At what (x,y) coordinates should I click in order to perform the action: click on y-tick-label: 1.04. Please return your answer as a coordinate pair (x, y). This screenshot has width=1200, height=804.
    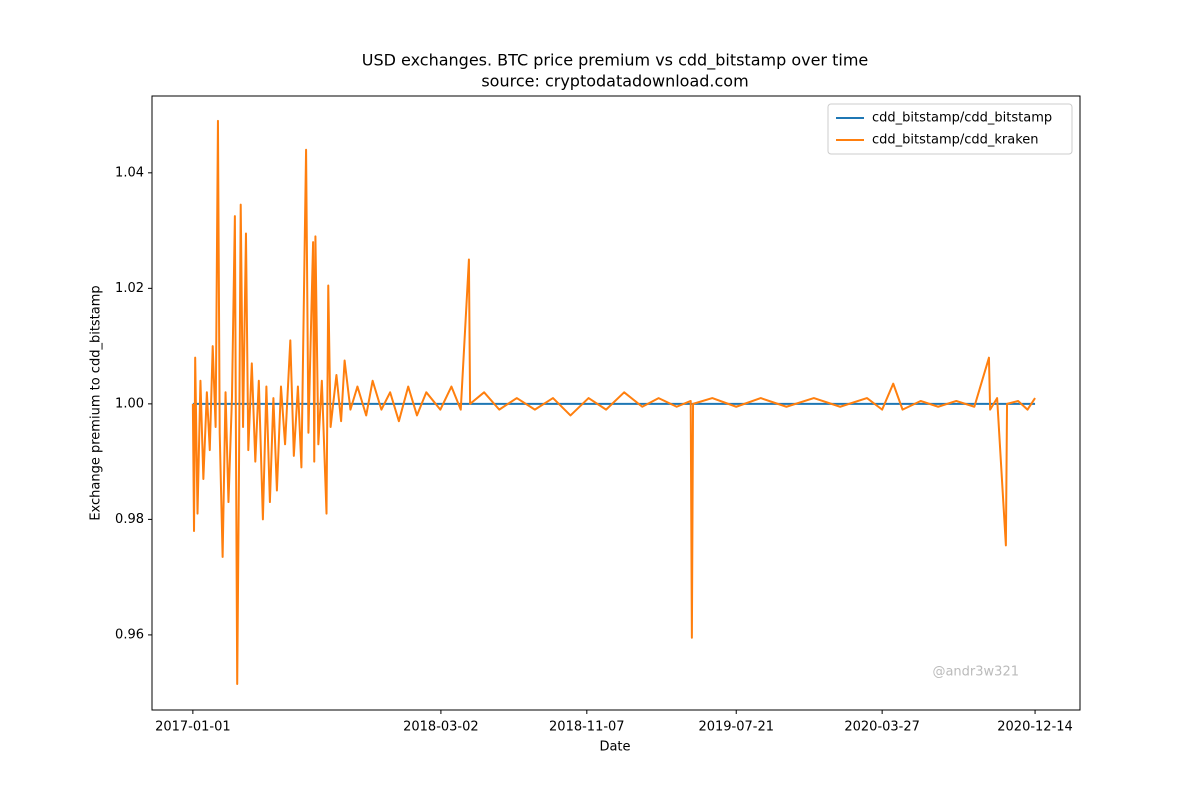
    Looking at the image, I should click on (129, 172).